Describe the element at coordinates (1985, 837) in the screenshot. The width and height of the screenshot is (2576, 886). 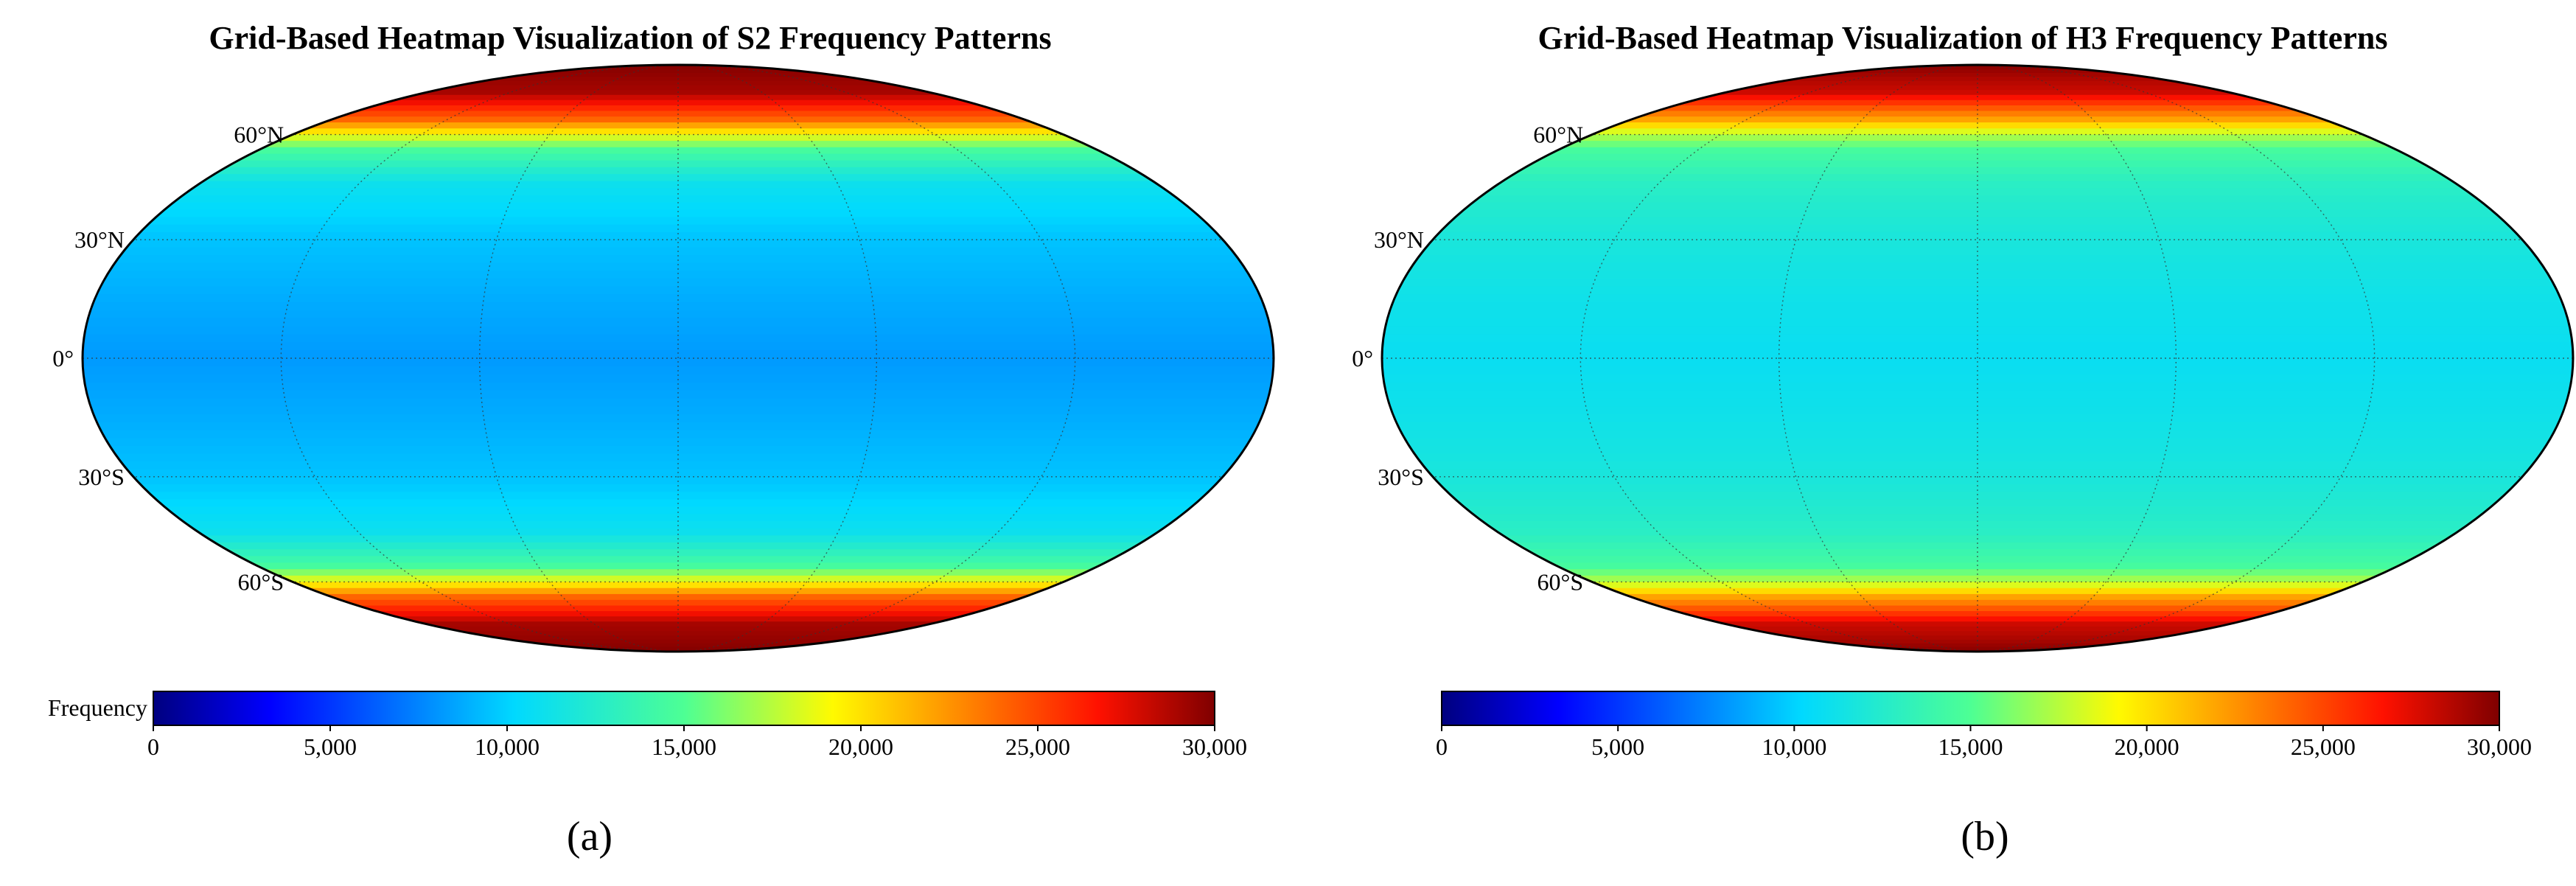
I see `panel-b-label: (b)` at that location.